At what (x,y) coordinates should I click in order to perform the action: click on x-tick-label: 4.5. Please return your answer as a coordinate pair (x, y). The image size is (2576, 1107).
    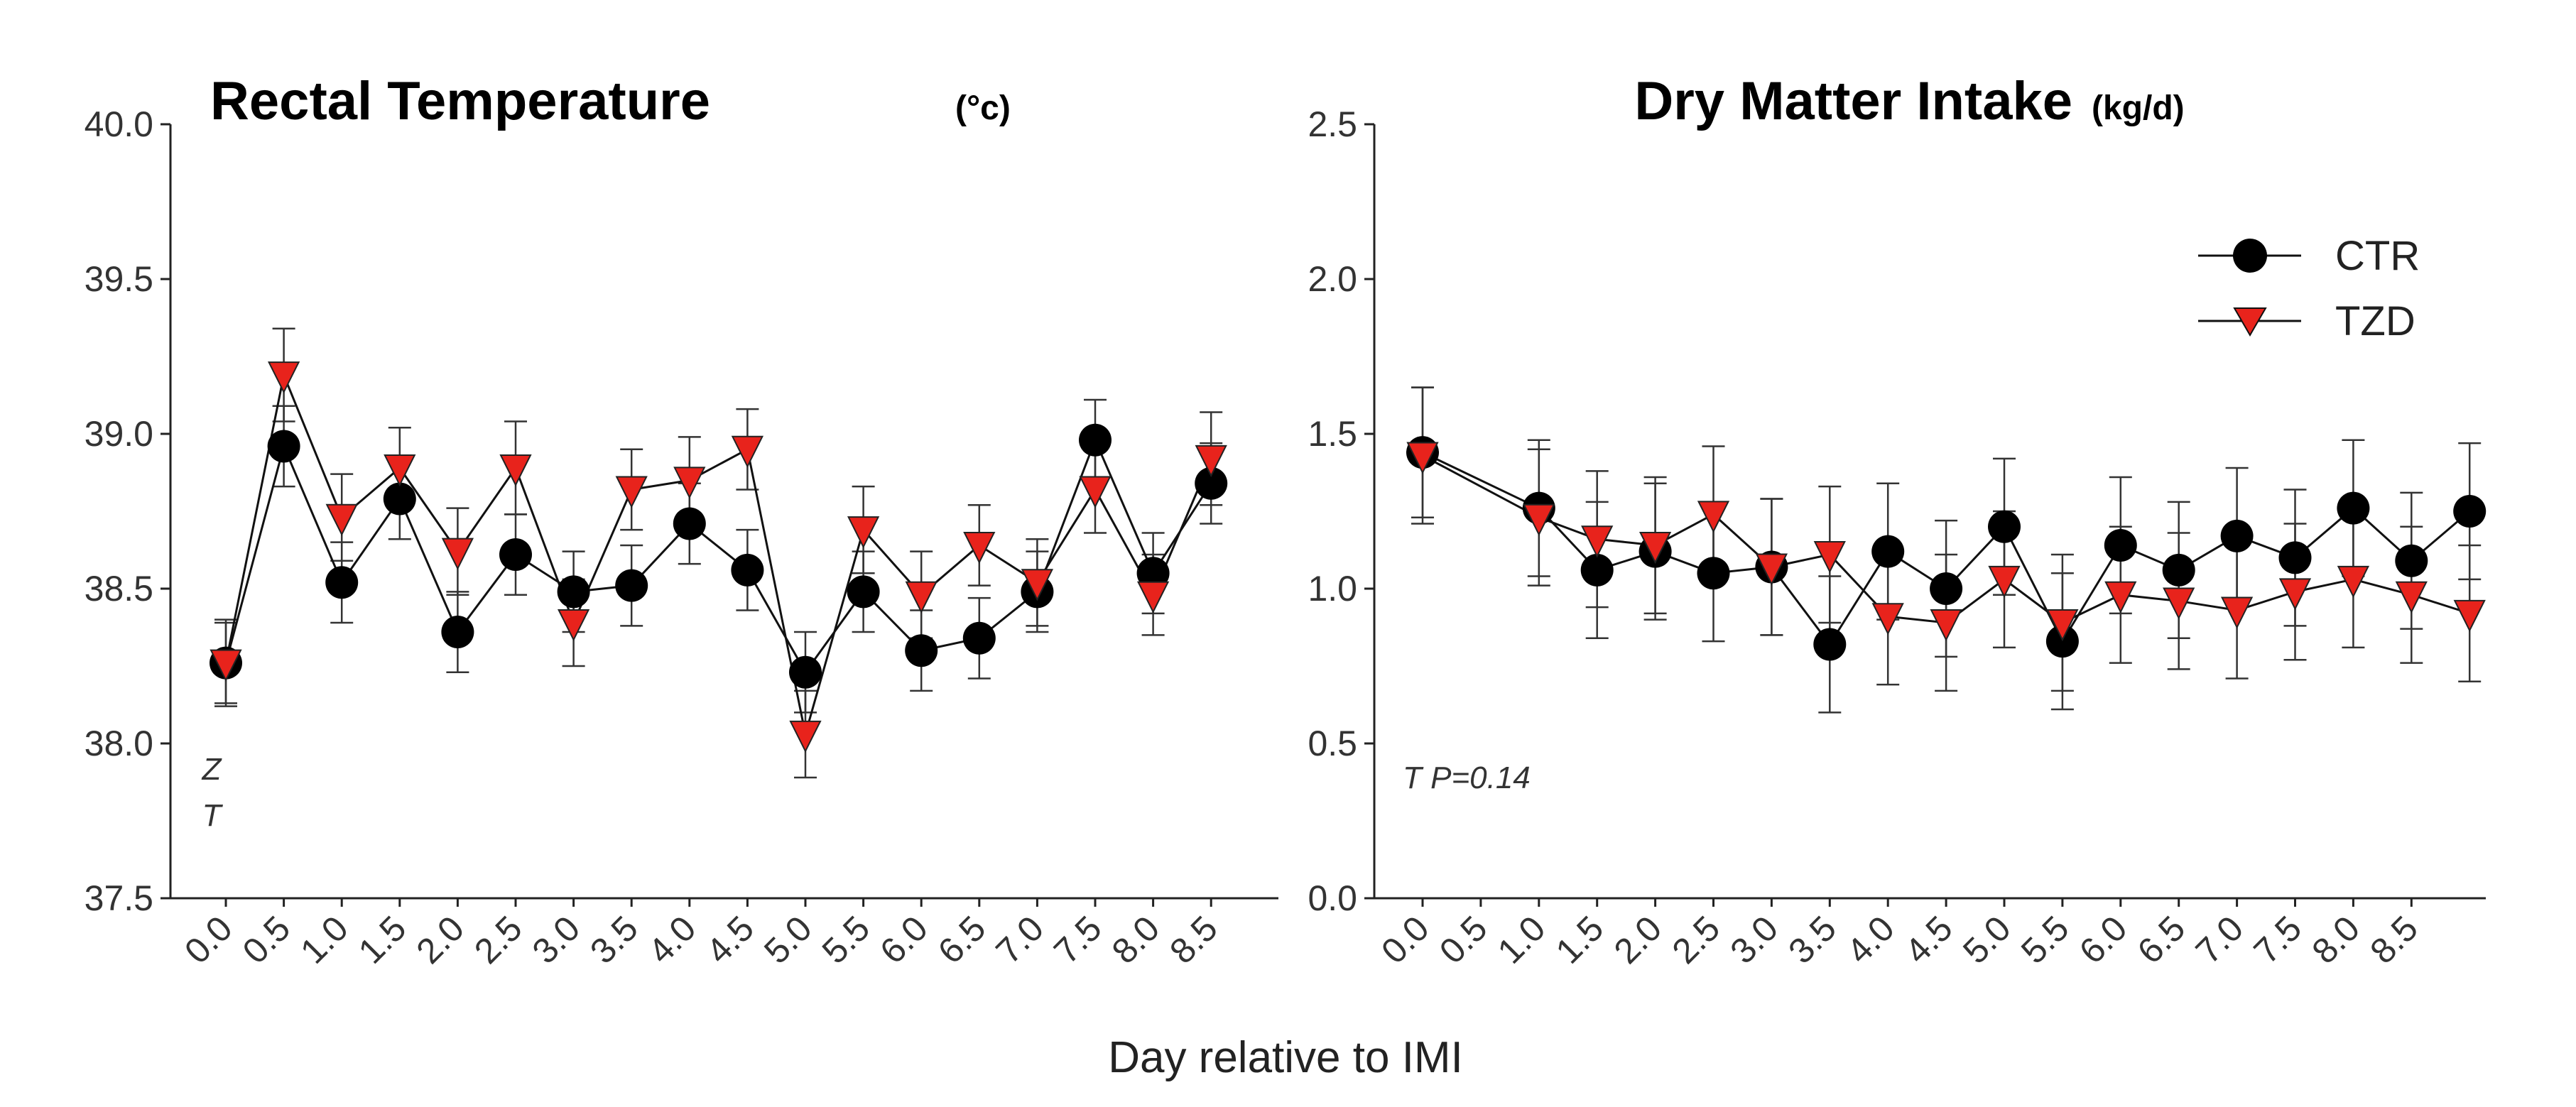
    Looking at the image, I should click on (730, 939).